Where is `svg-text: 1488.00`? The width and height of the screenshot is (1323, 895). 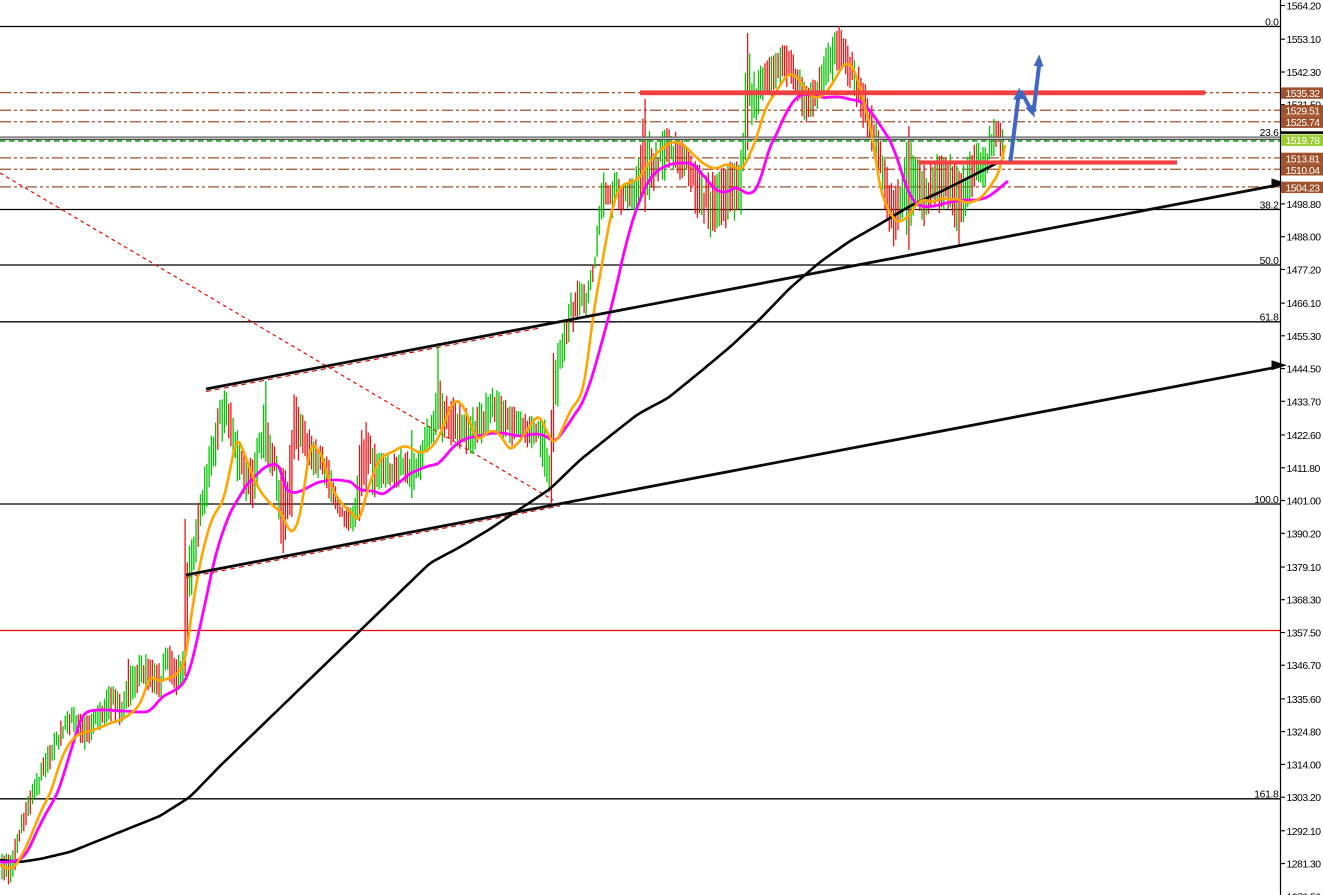
svg-text: 1488.00 is located at coordinates (1304, 238).